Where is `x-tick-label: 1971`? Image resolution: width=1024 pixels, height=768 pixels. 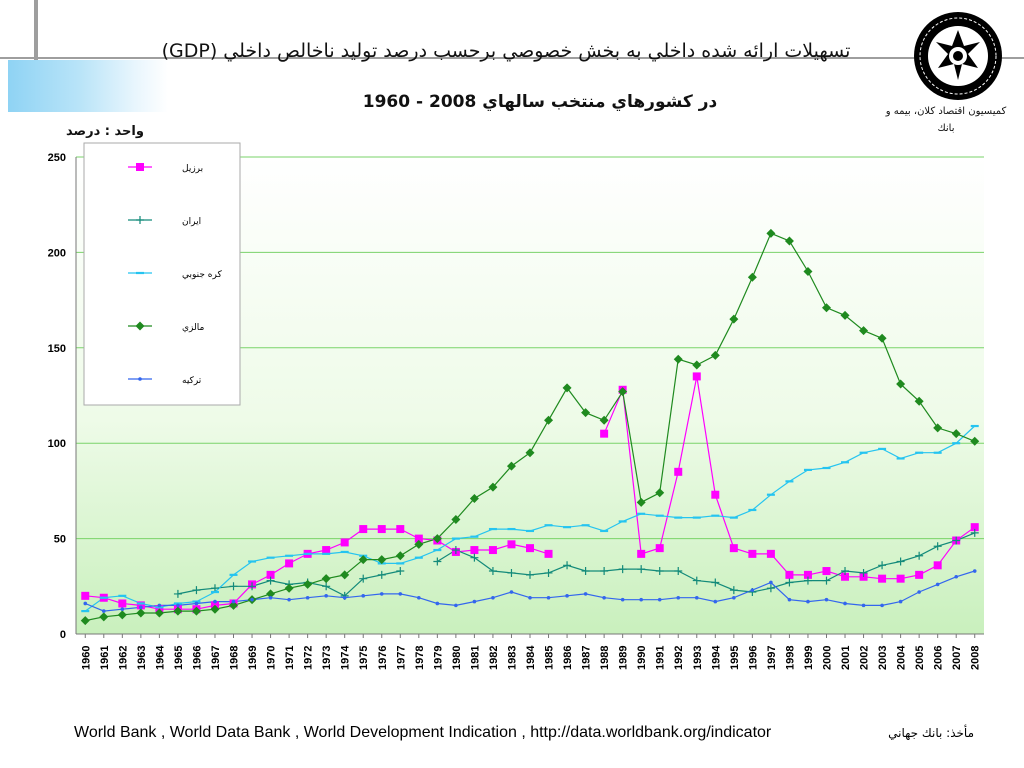 x-tick-label: 1971 is located at coordinates (290, 658).